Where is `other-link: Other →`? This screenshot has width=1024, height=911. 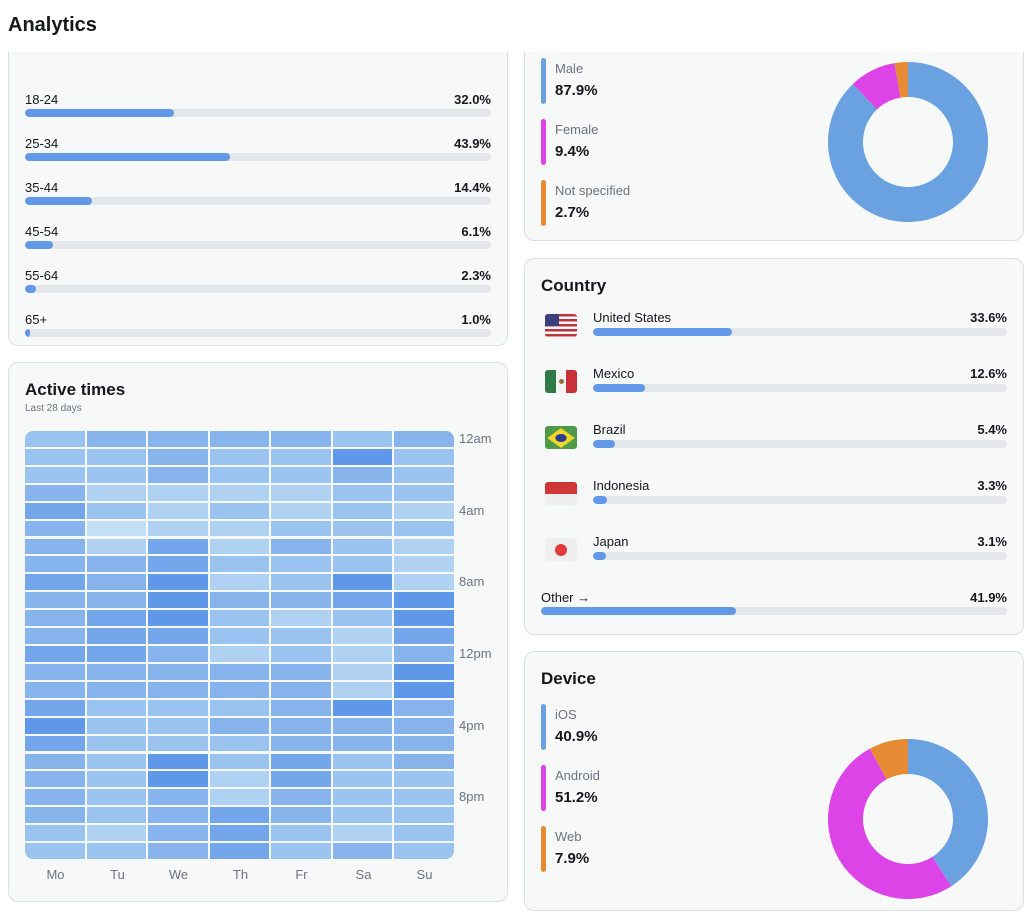
other-link: Other → is located at coordinates (566, 597).